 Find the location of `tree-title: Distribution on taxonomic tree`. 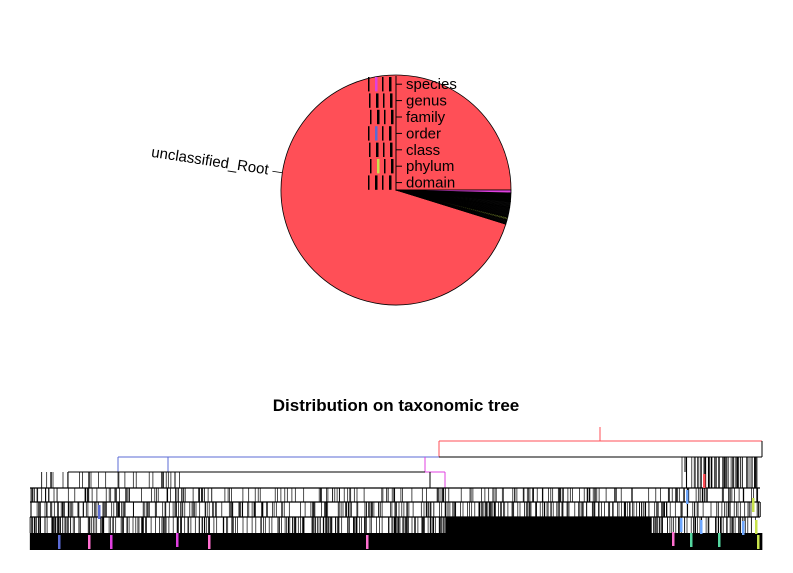

tree-title: Distribution on taxonomic tree is located at coordinates (396, 405).